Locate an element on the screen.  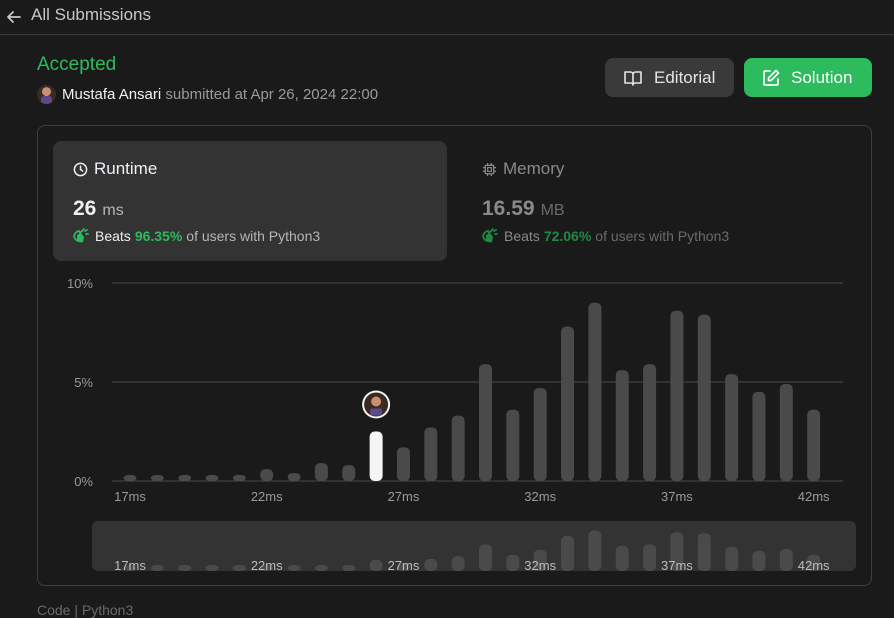
mini-x-tick-label: 42ms is located at coordinates (814, 565).